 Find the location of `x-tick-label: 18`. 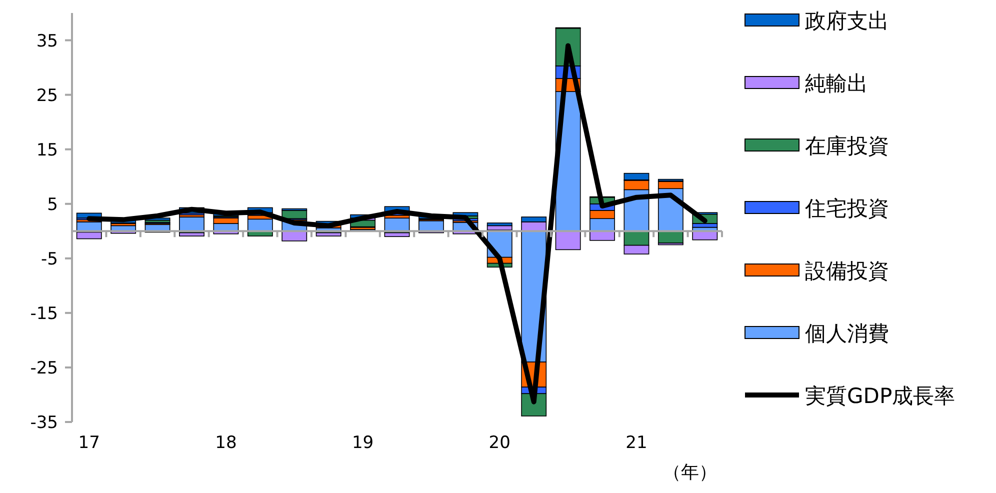

x-tick-label: 18 is located at coordinates (226, 443).